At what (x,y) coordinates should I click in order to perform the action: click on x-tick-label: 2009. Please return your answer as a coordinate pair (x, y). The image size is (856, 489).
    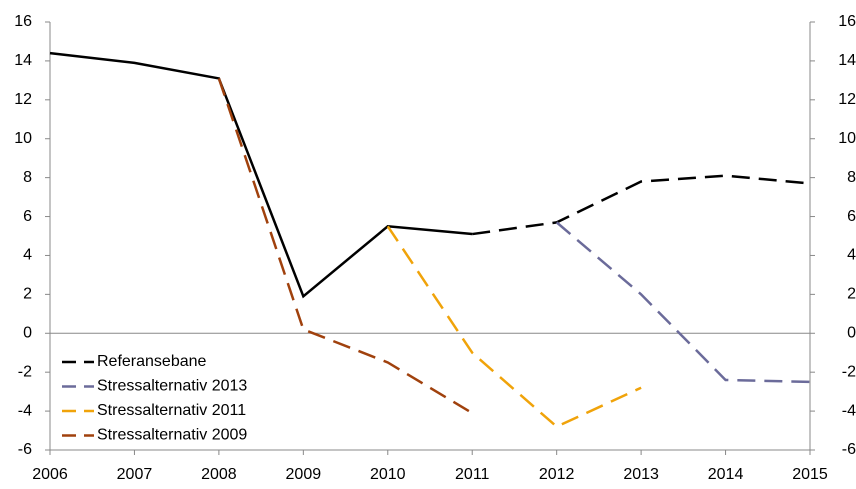
    Looking at the image, I should click on (304, 474).